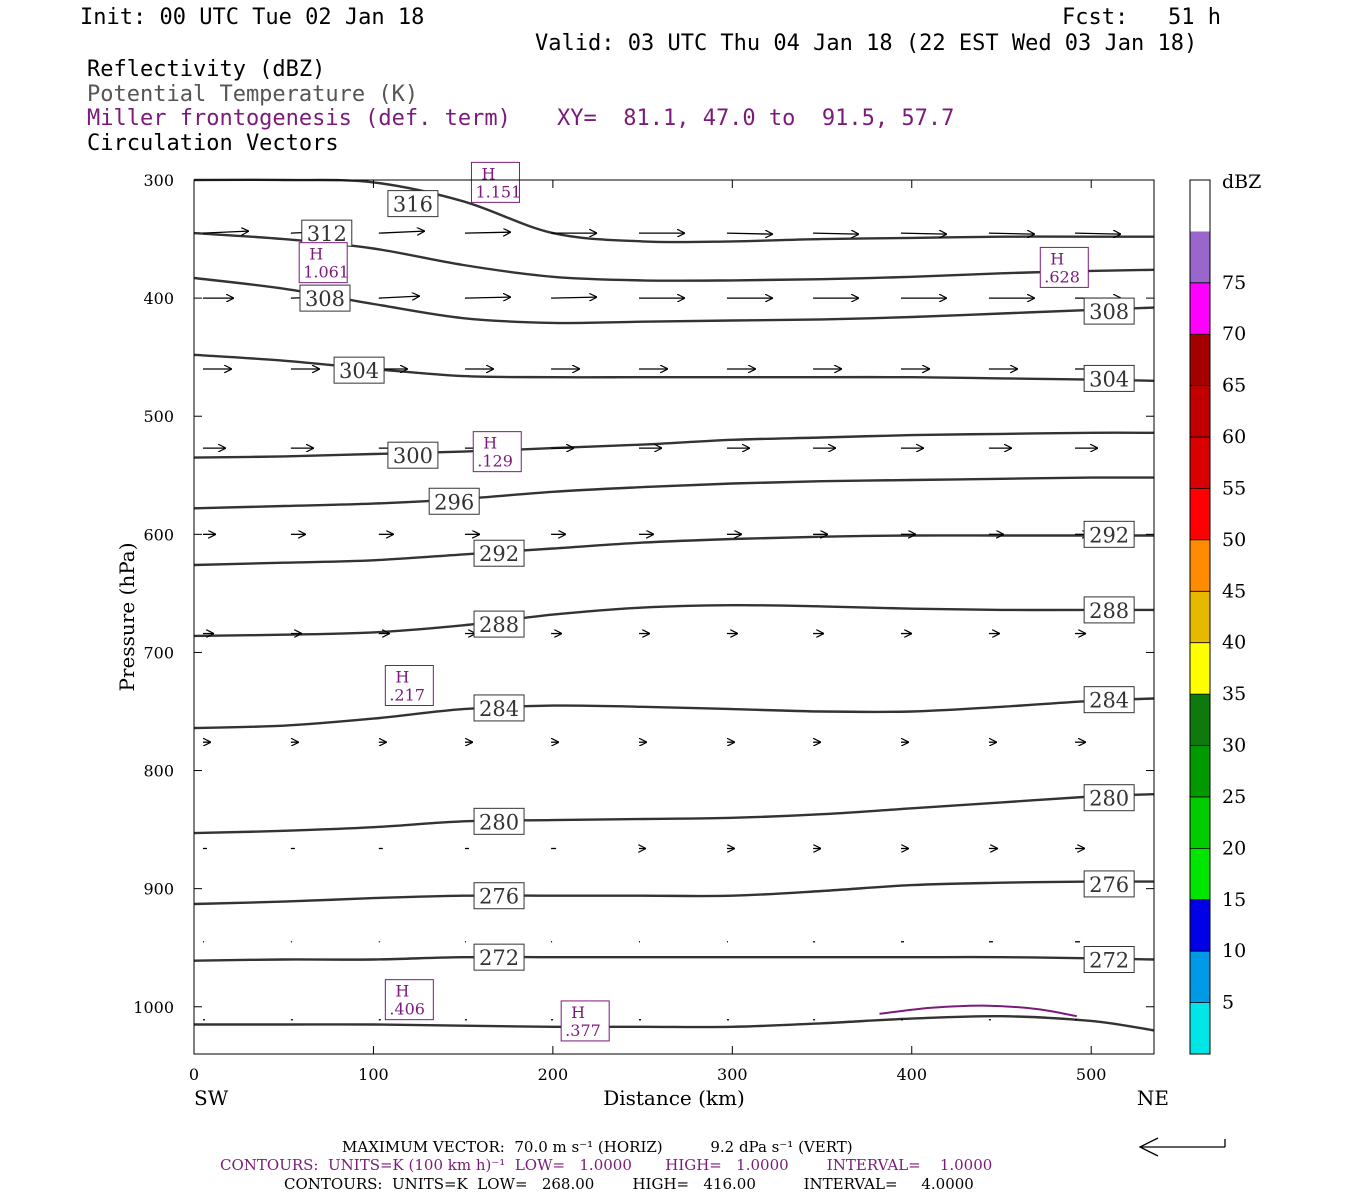 The width and height of the screenshot is (1350, 1200). Describe the element at coordinates (158, 298) in the screenshot. I see `y-tick-label: 400` at that location.